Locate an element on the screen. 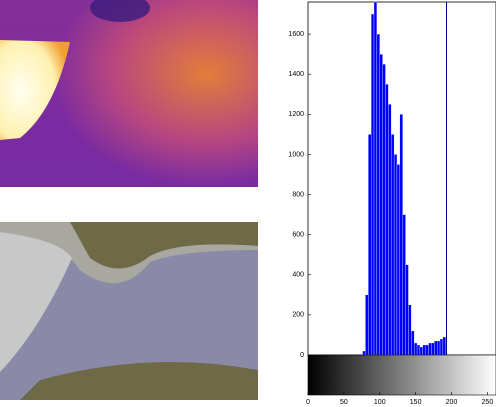 The height and width of the screenshot is (407, 496). y-tick-label: 600 is located at coordinates (298, 235).